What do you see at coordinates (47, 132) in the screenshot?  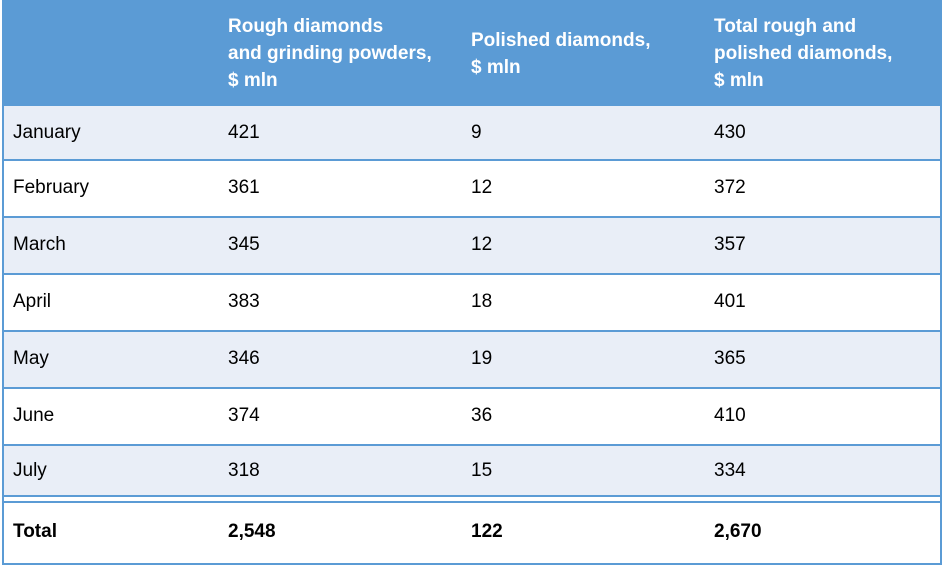 I see `row-month: January` at bounding box center [47, 132].